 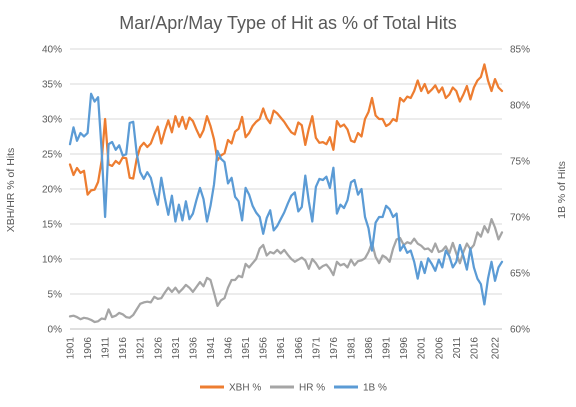 What do you see at coordinates (52, 85) in the screenshot?
I see `y-tick-label-left: 35%` at bounding box center [52, 85].